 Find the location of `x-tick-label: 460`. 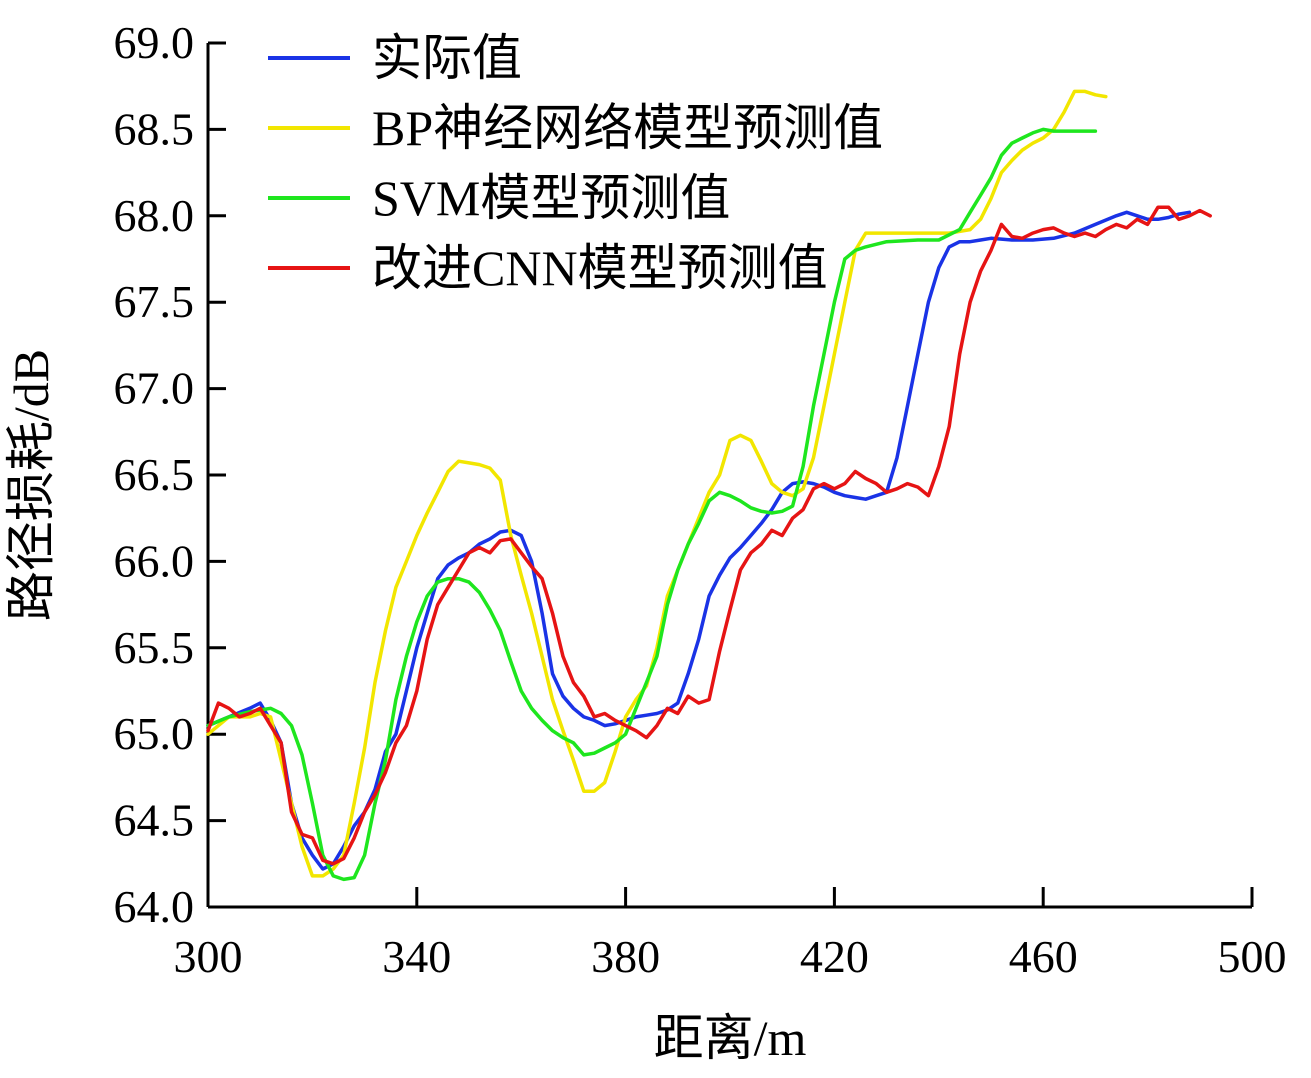

x-tick-label: 460 is located at coordinates (1043, 956).